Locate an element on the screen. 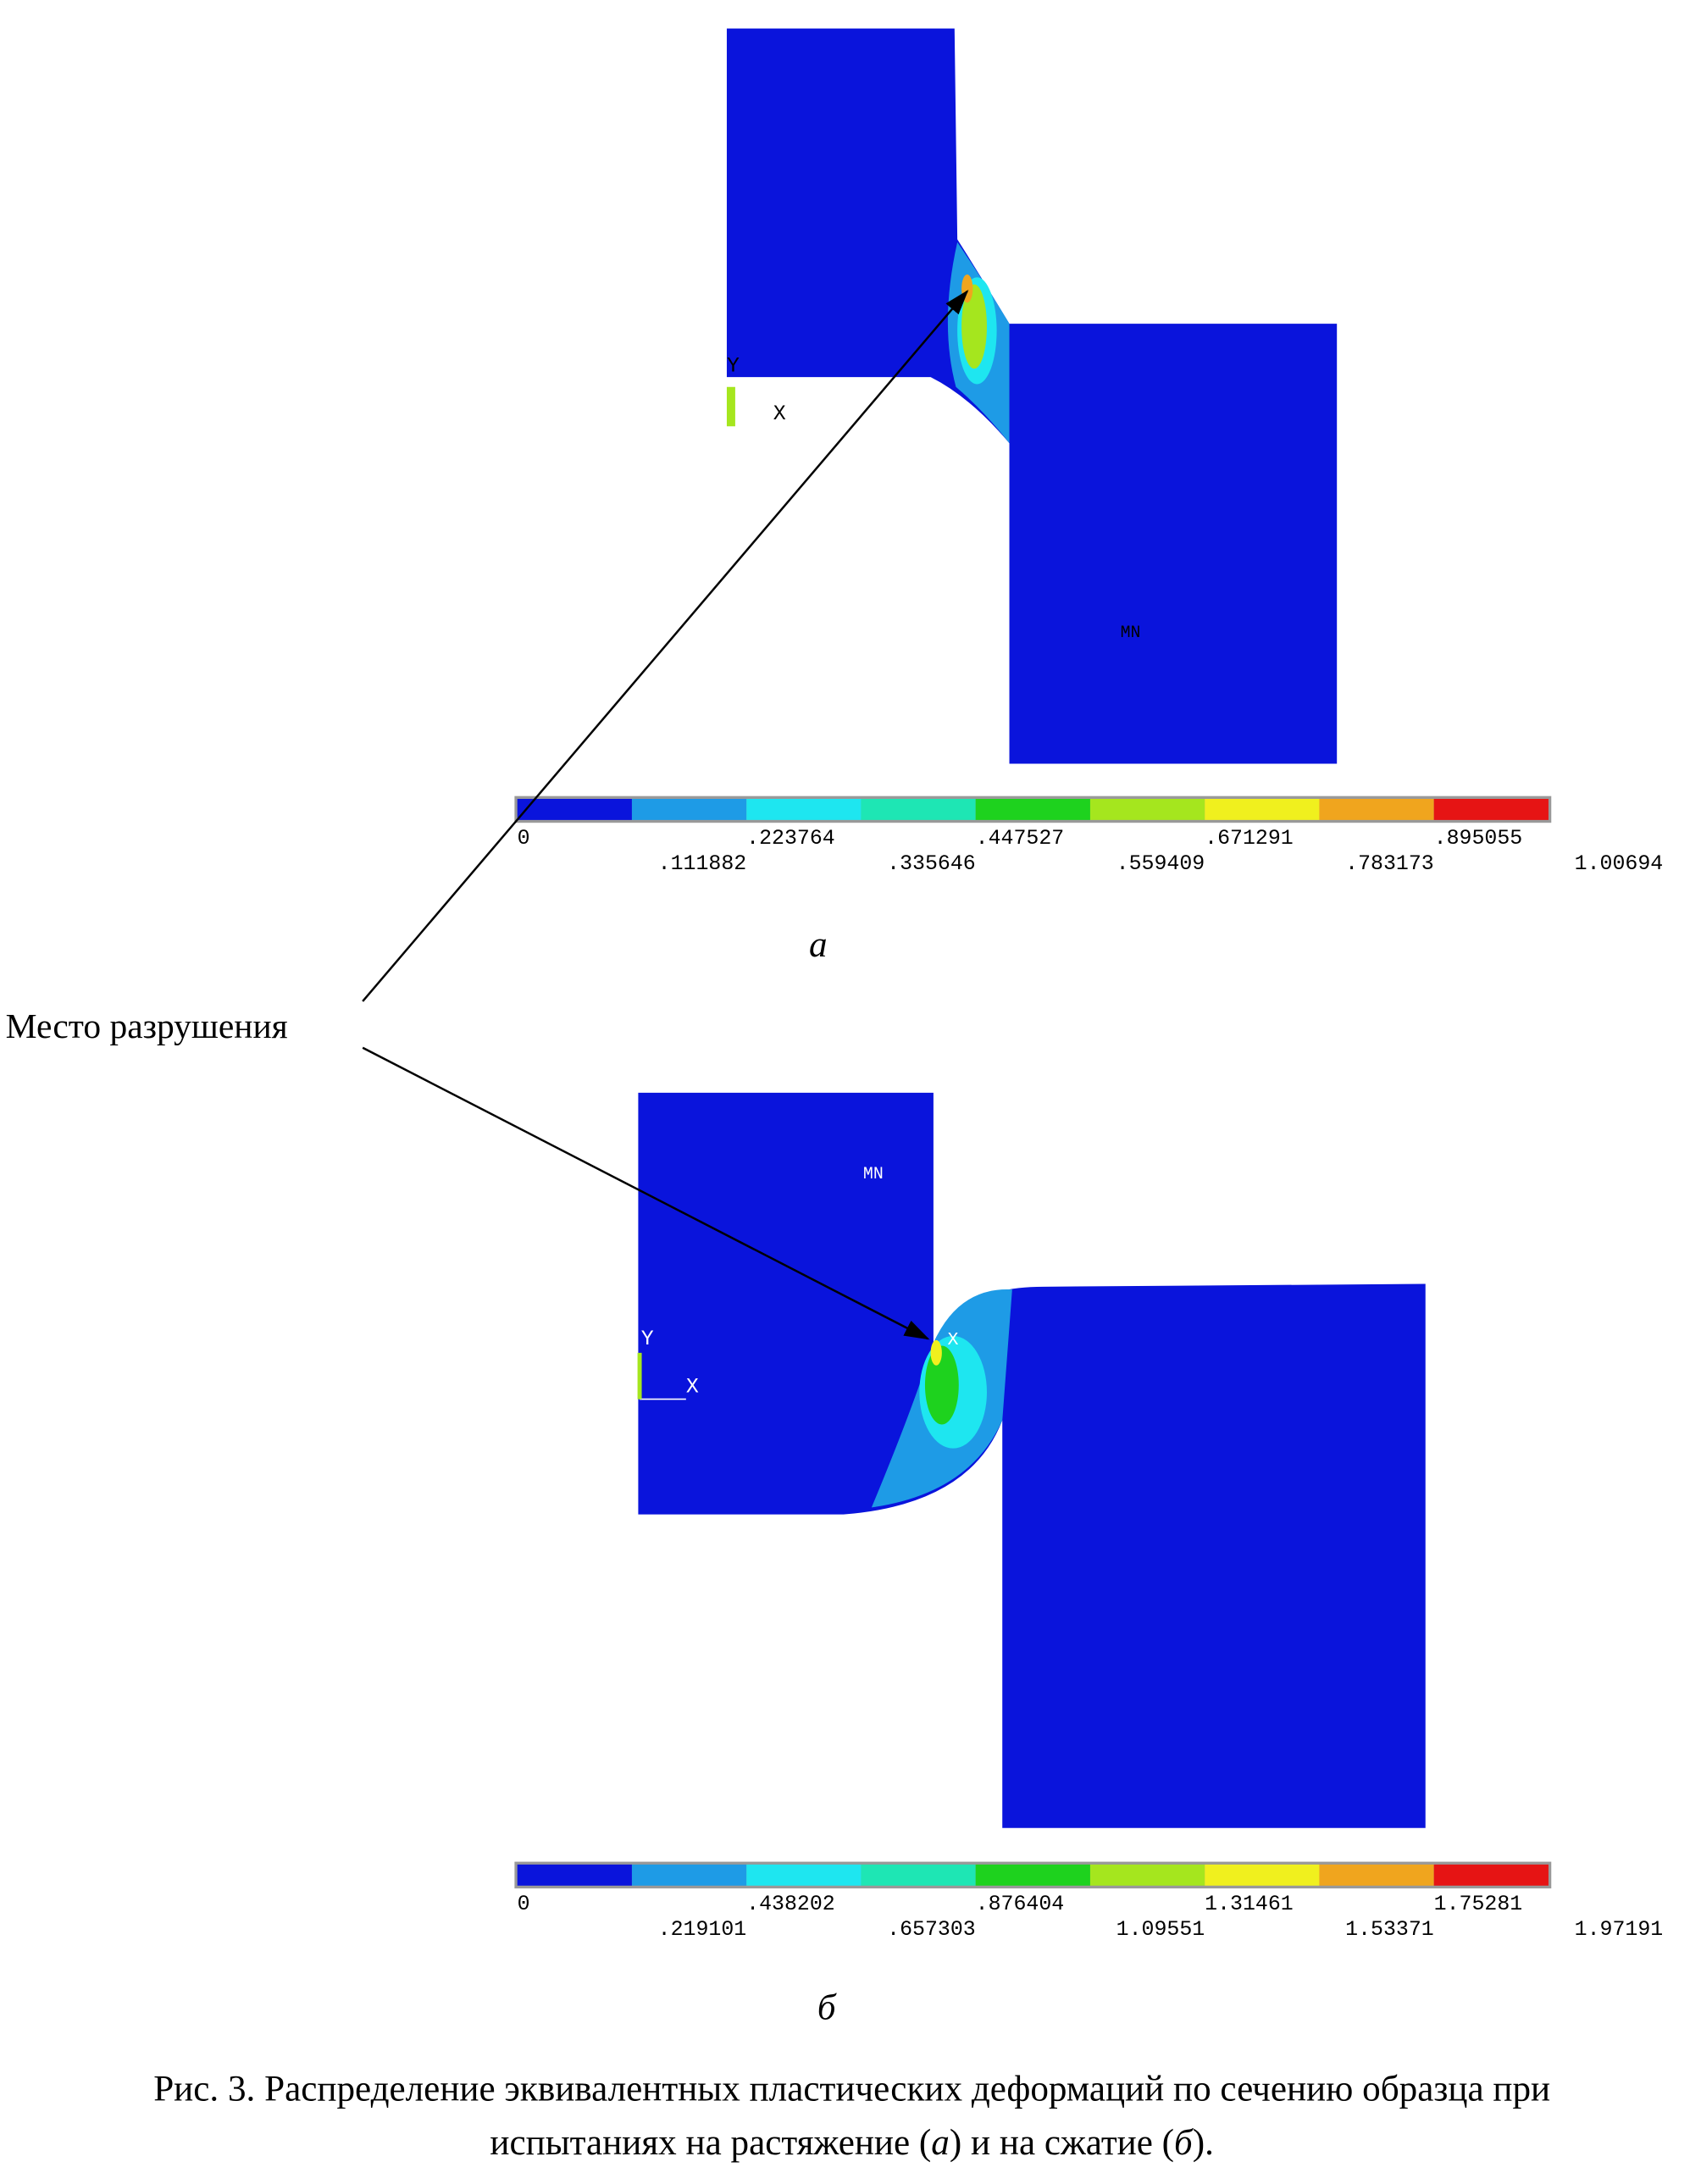 The image size is (1701, 2184). colorbar-label: .219101 is located at coordinates (703, 1930).